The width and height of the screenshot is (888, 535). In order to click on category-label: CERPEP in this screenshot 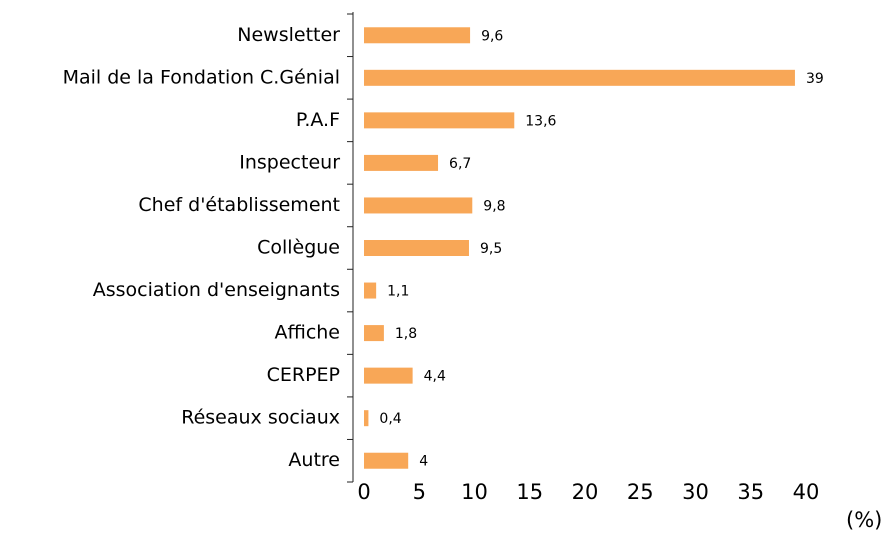, I will do `click(303, 375)`.